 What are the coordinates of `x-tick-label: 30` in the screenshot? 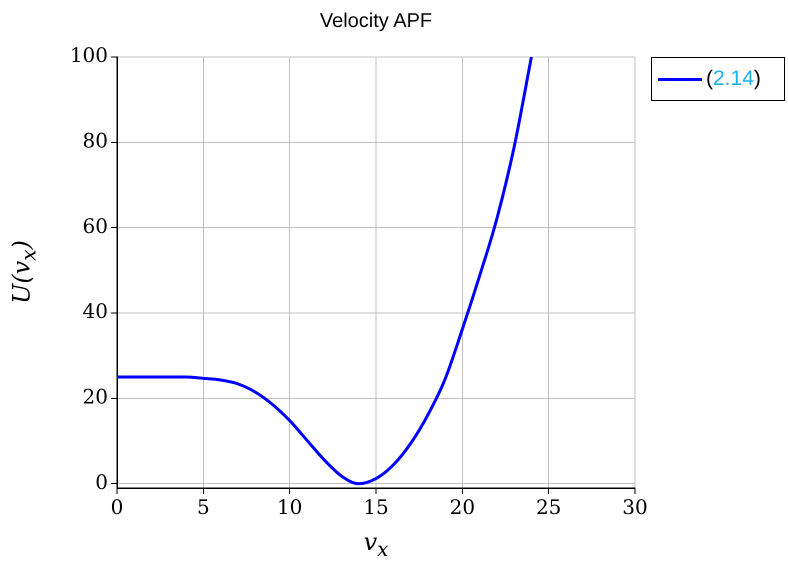 It's located at (635, 507).